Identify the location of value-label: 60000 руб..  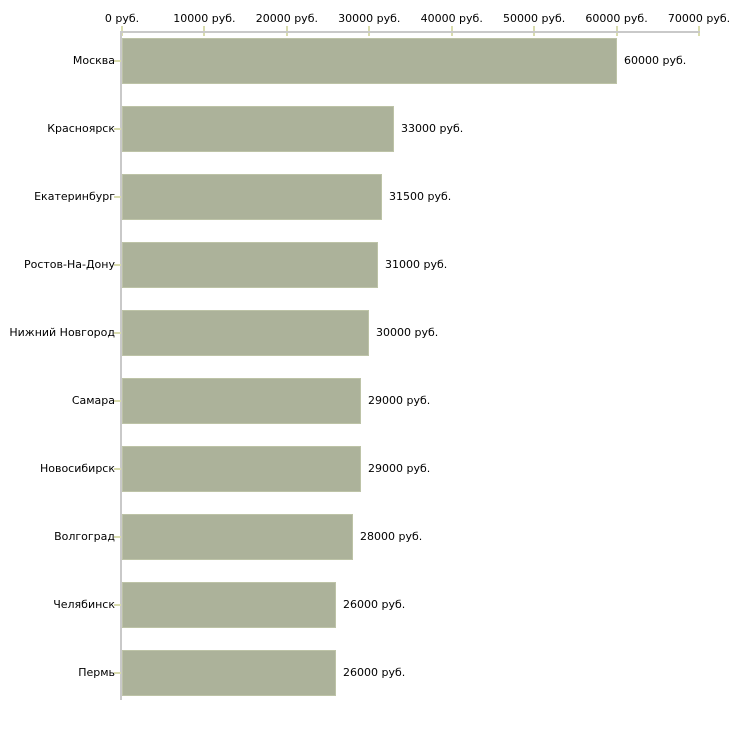
(655, 60).